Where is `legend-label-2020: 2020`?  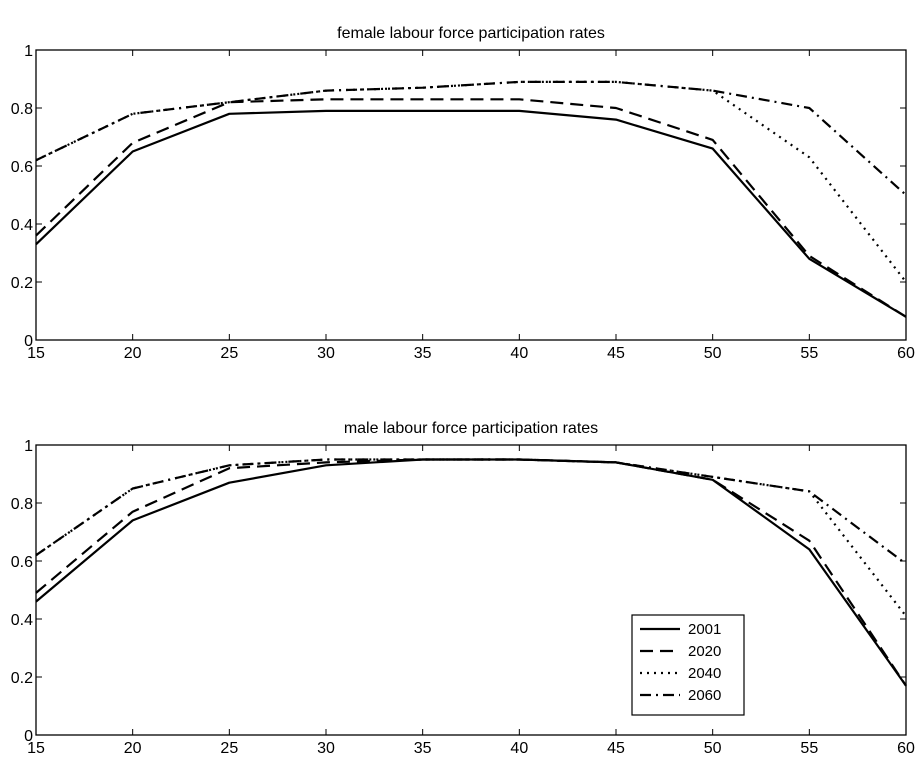 legend-label-2020: 2020 is located at coordinates (704, 651).